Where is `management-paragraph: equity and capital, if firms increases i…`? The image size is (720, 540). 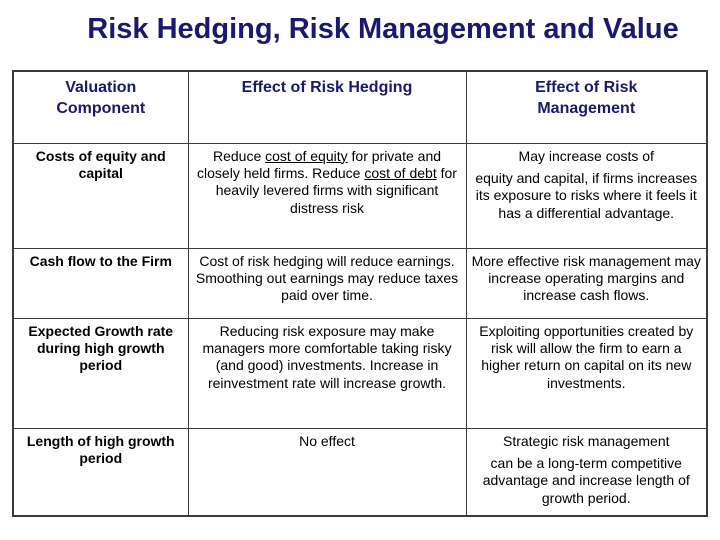 management-paragraph: equity and capital, if firms increases i… is located at coordinates (586, 195).